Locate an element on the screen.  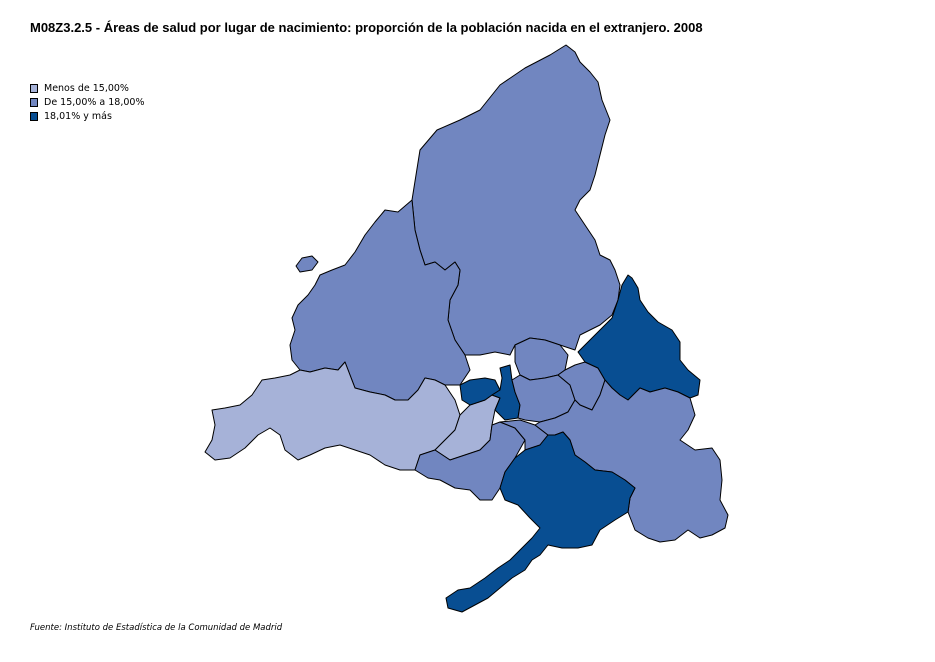
legend-item-low: Menos de 15,00% is located at coordinates (87, 88).